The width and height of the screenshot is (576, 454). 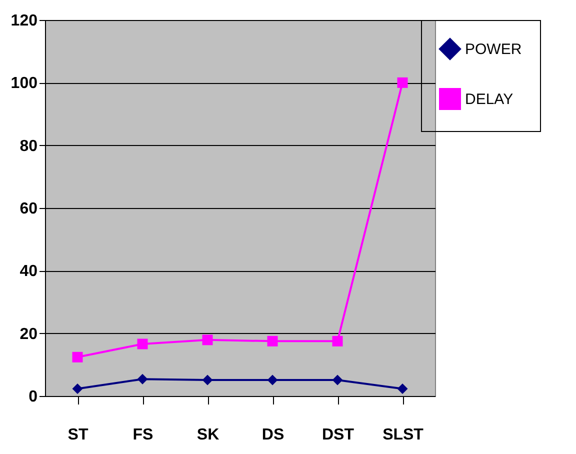 I want to click on x-tick-label: DST, so click(x=338, y=435).